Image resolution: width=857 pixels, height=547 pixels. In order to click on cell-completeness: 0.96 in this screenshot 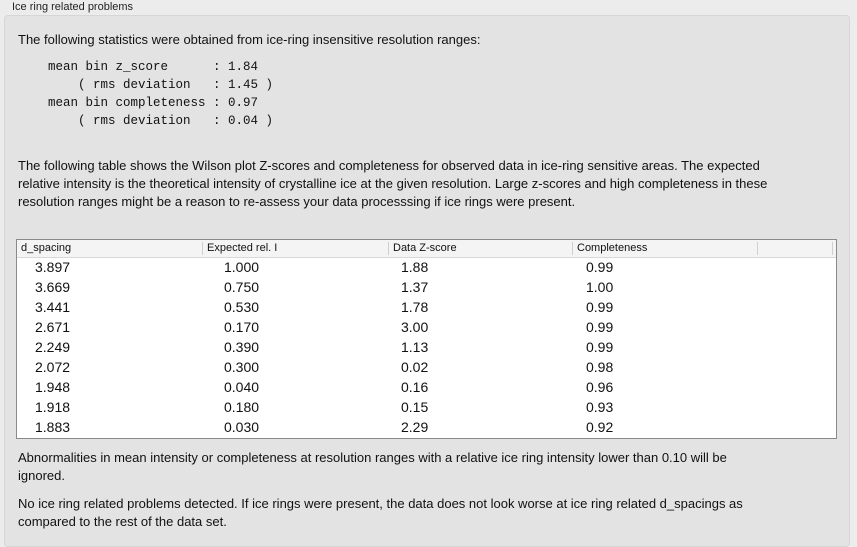, I will do `click(600, 387)`.